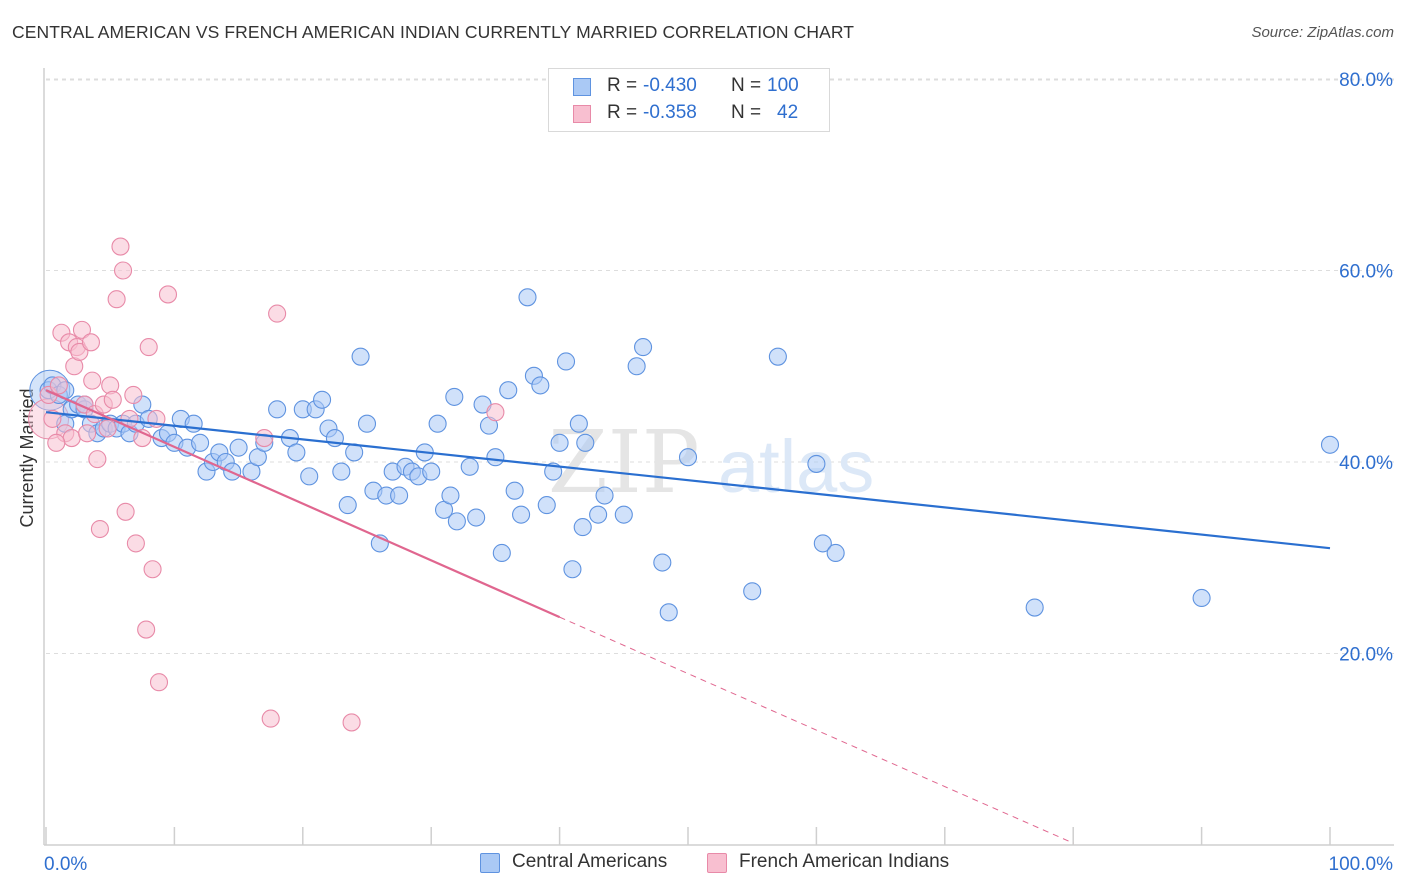 Image resolution: width=1406 pixels, height=892 pixels. I want to click on y-axis-label: Currently Married, so click(27, 457).